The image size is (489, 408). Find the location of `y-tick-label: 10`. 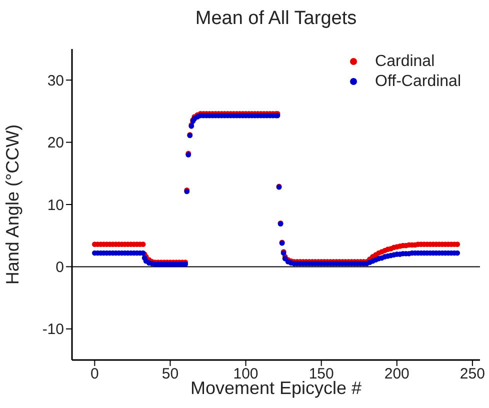

y-tick-label: 10 is located at coordinates (55, 205).